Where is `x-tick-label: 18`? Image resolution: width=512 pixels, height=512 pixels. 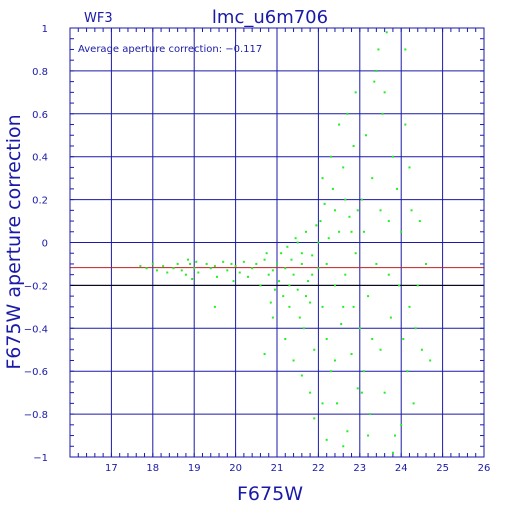 x-tick-label: 18 is located at coordinates (152, 468).